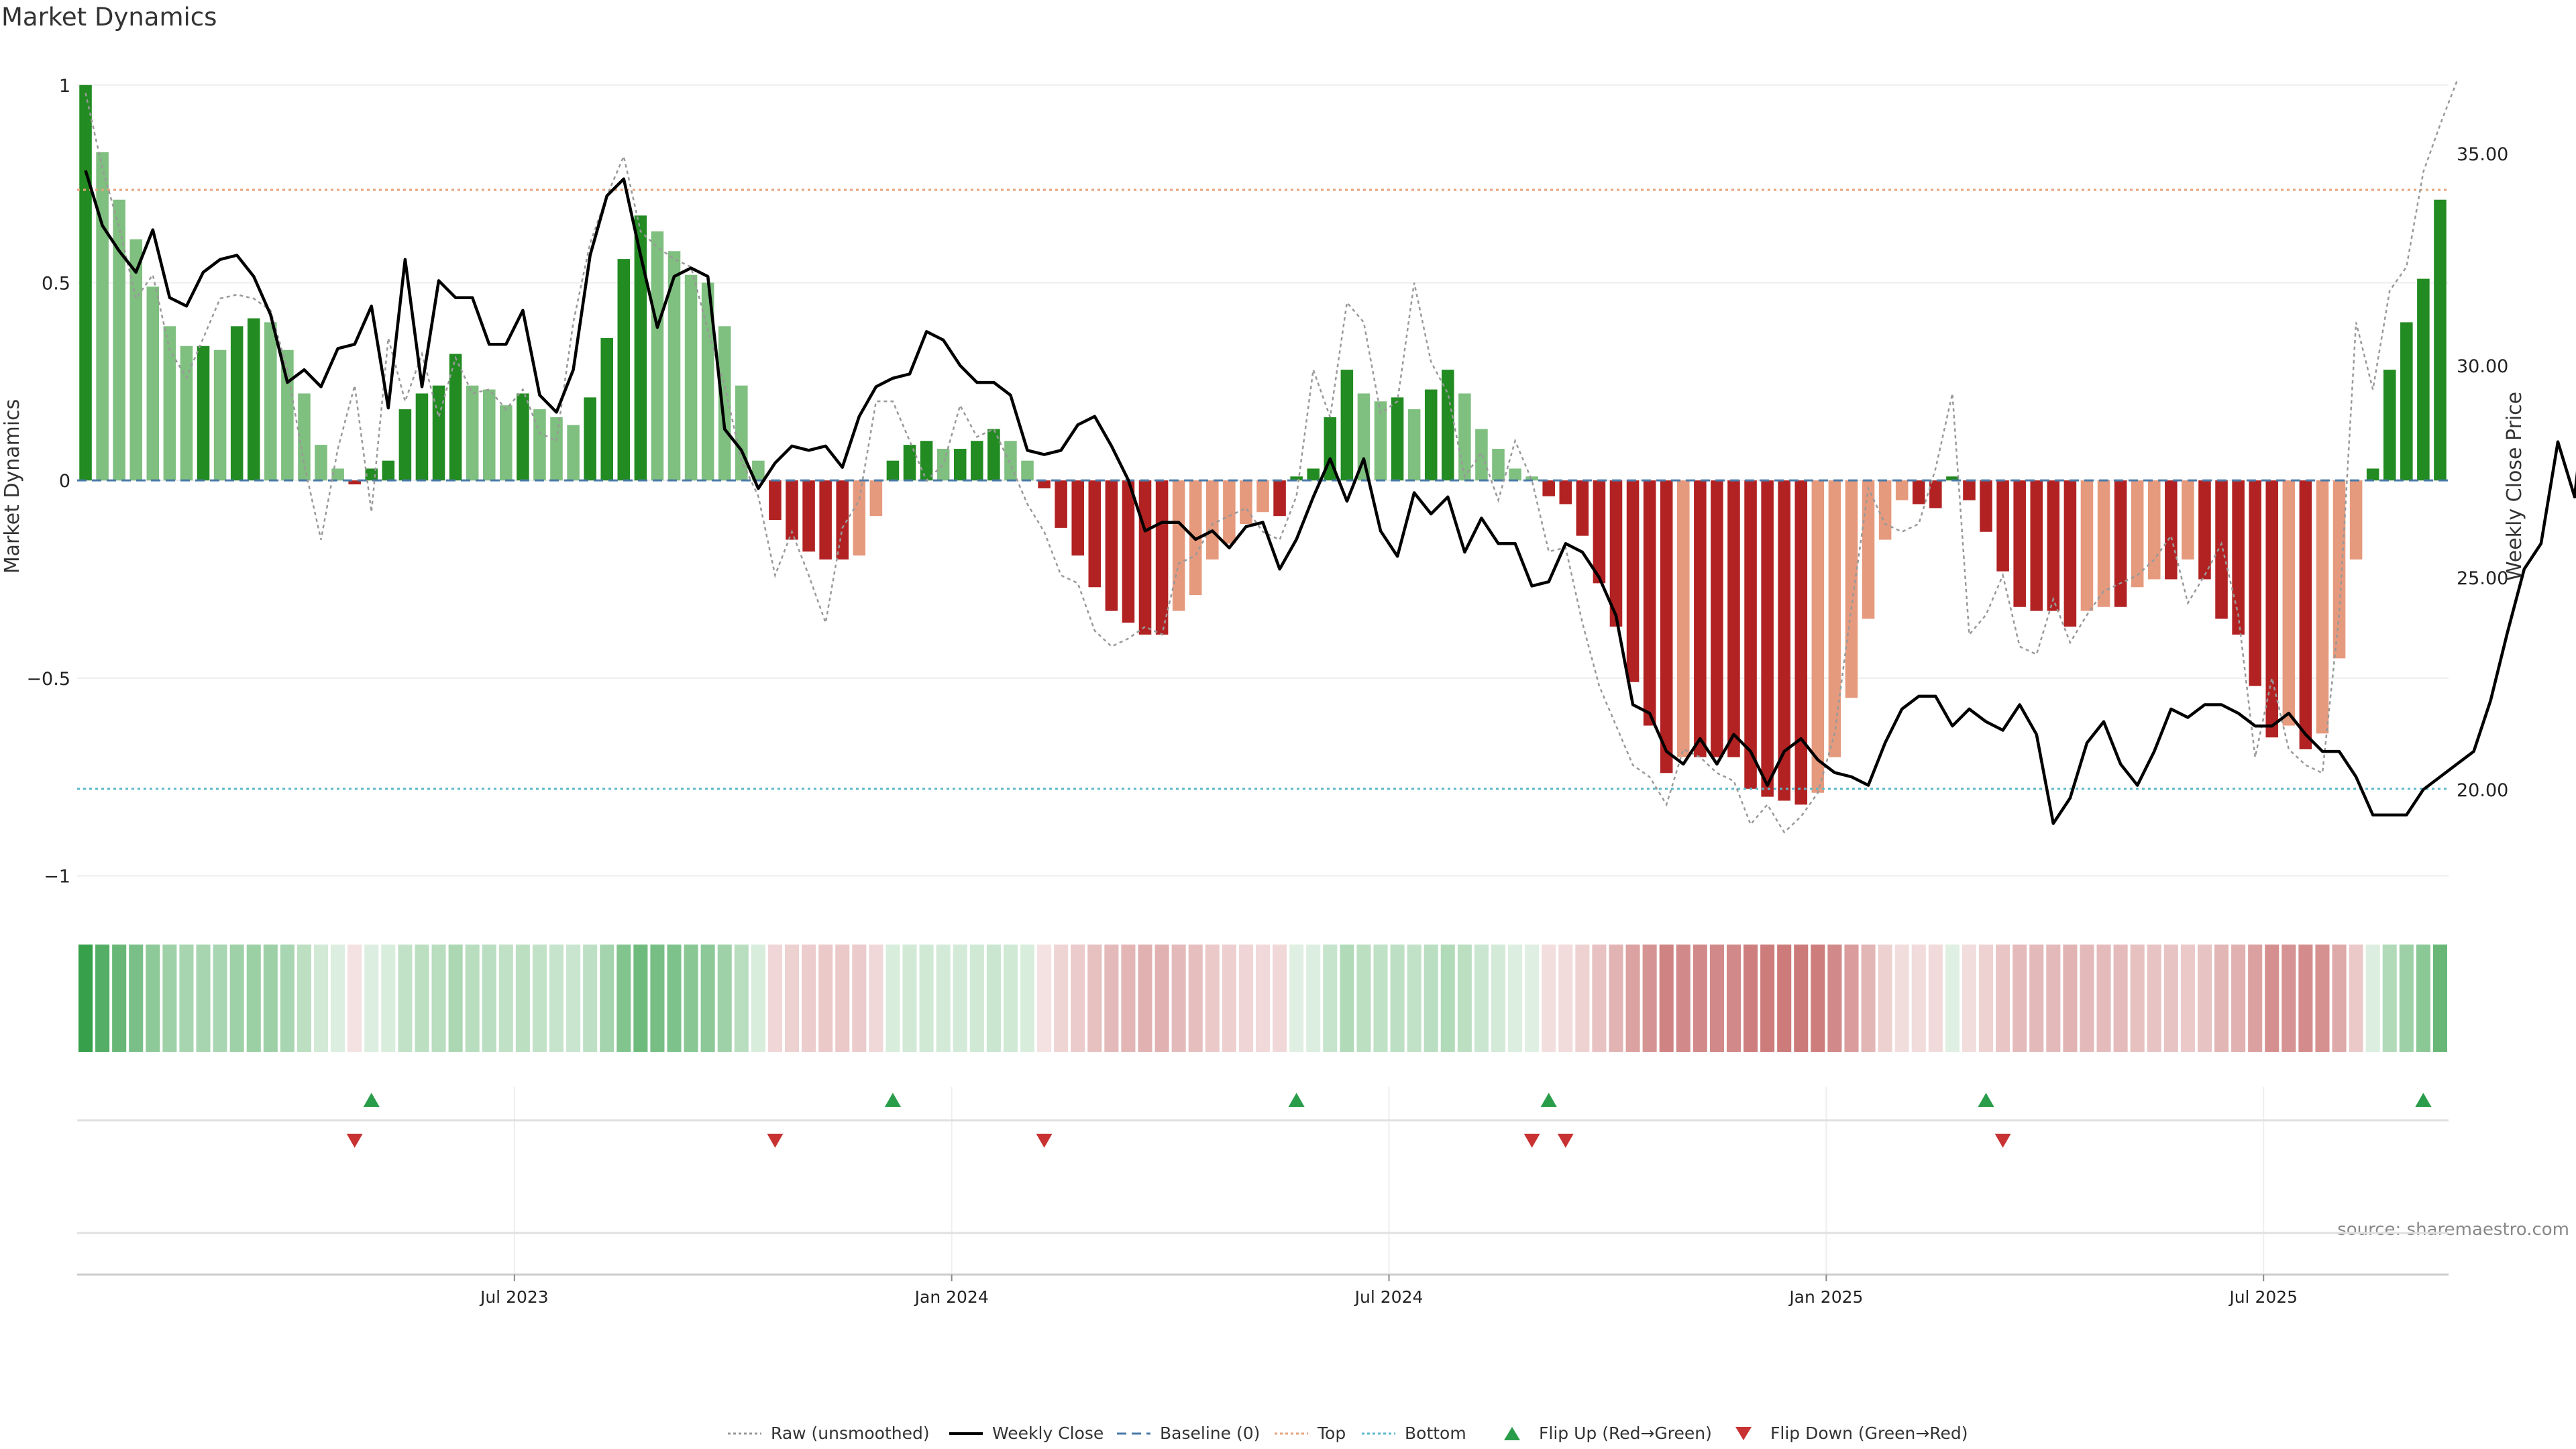 The height and width of the screenshot is (1449, 2576). Describe the element at coordinates (514, 1297) in the screenshot. I see `x-tick-label: Jul 2023` at that location.